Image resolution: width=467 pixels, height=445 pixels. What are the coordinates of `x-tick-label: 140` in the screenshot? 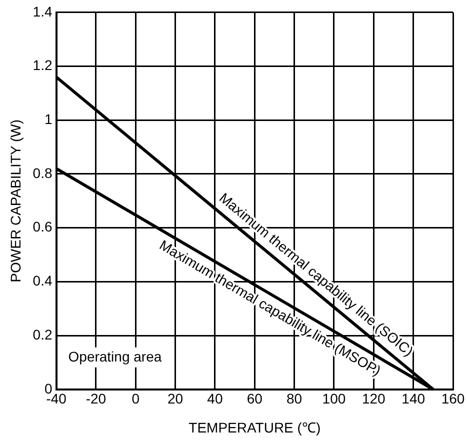 It's located at (414, 398).